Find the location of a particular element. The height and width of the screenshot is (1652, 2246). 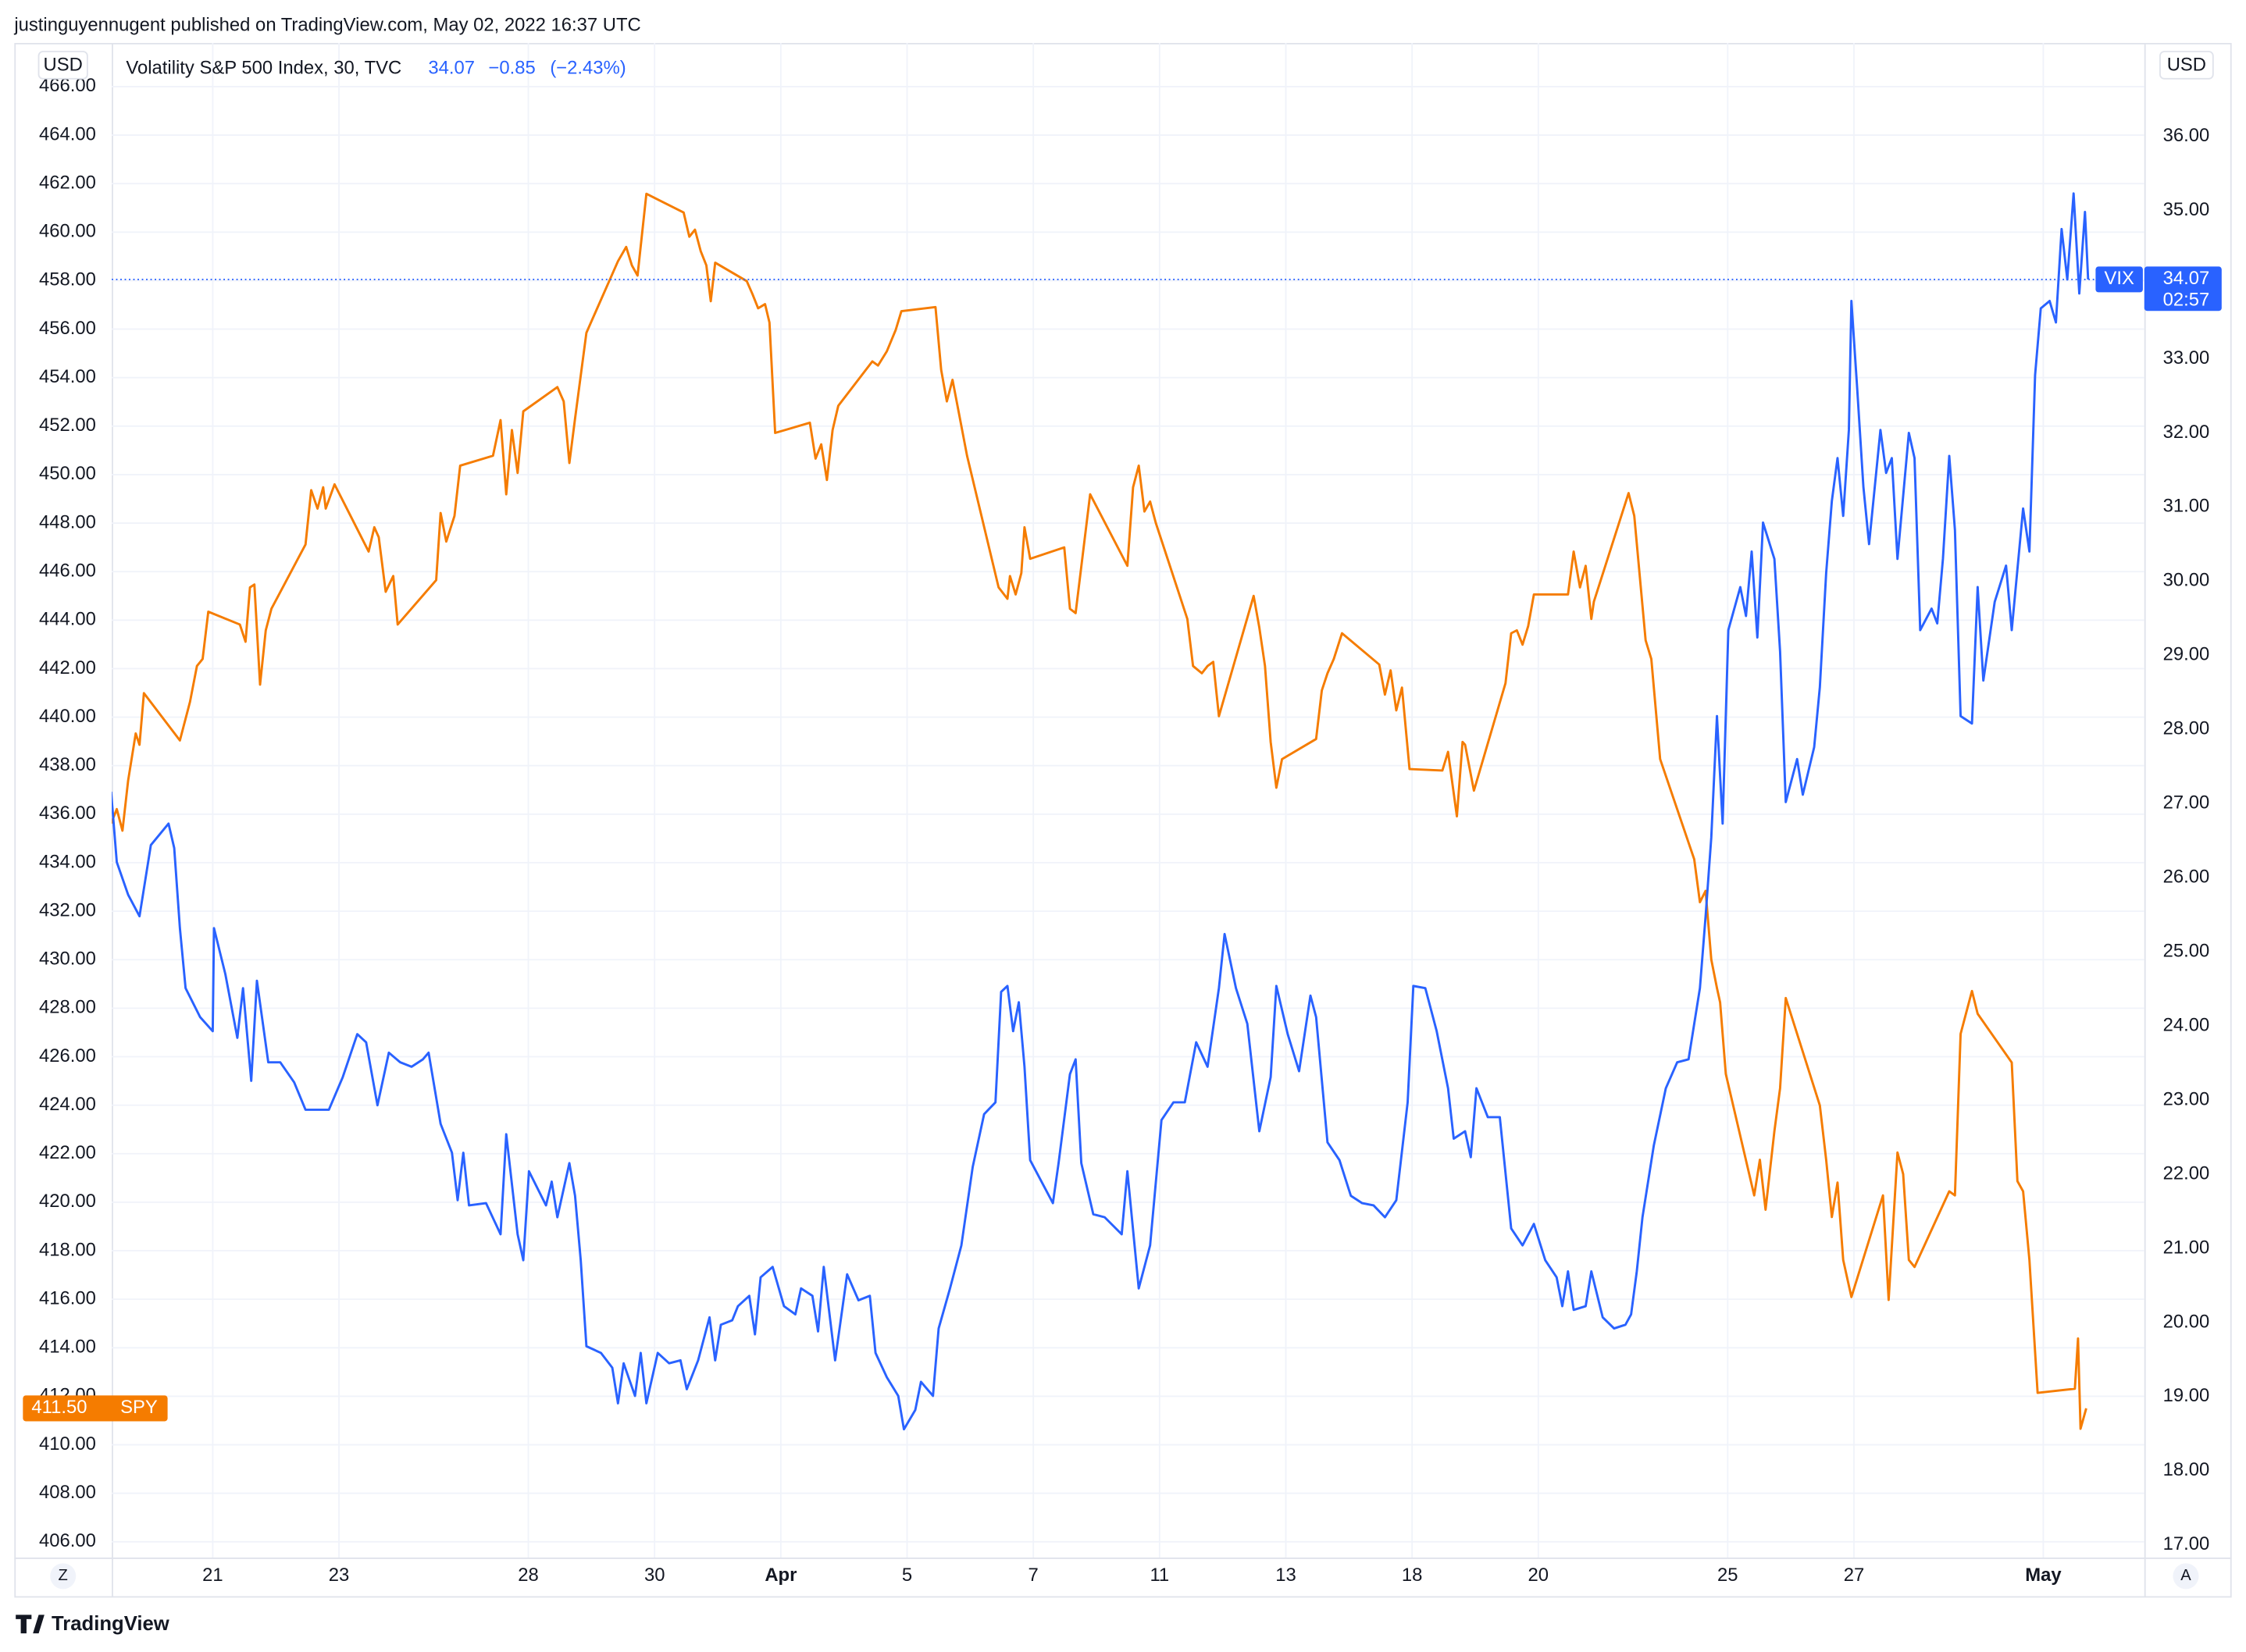

x-tick-label: 30 is located at coordinates (654, 1576).